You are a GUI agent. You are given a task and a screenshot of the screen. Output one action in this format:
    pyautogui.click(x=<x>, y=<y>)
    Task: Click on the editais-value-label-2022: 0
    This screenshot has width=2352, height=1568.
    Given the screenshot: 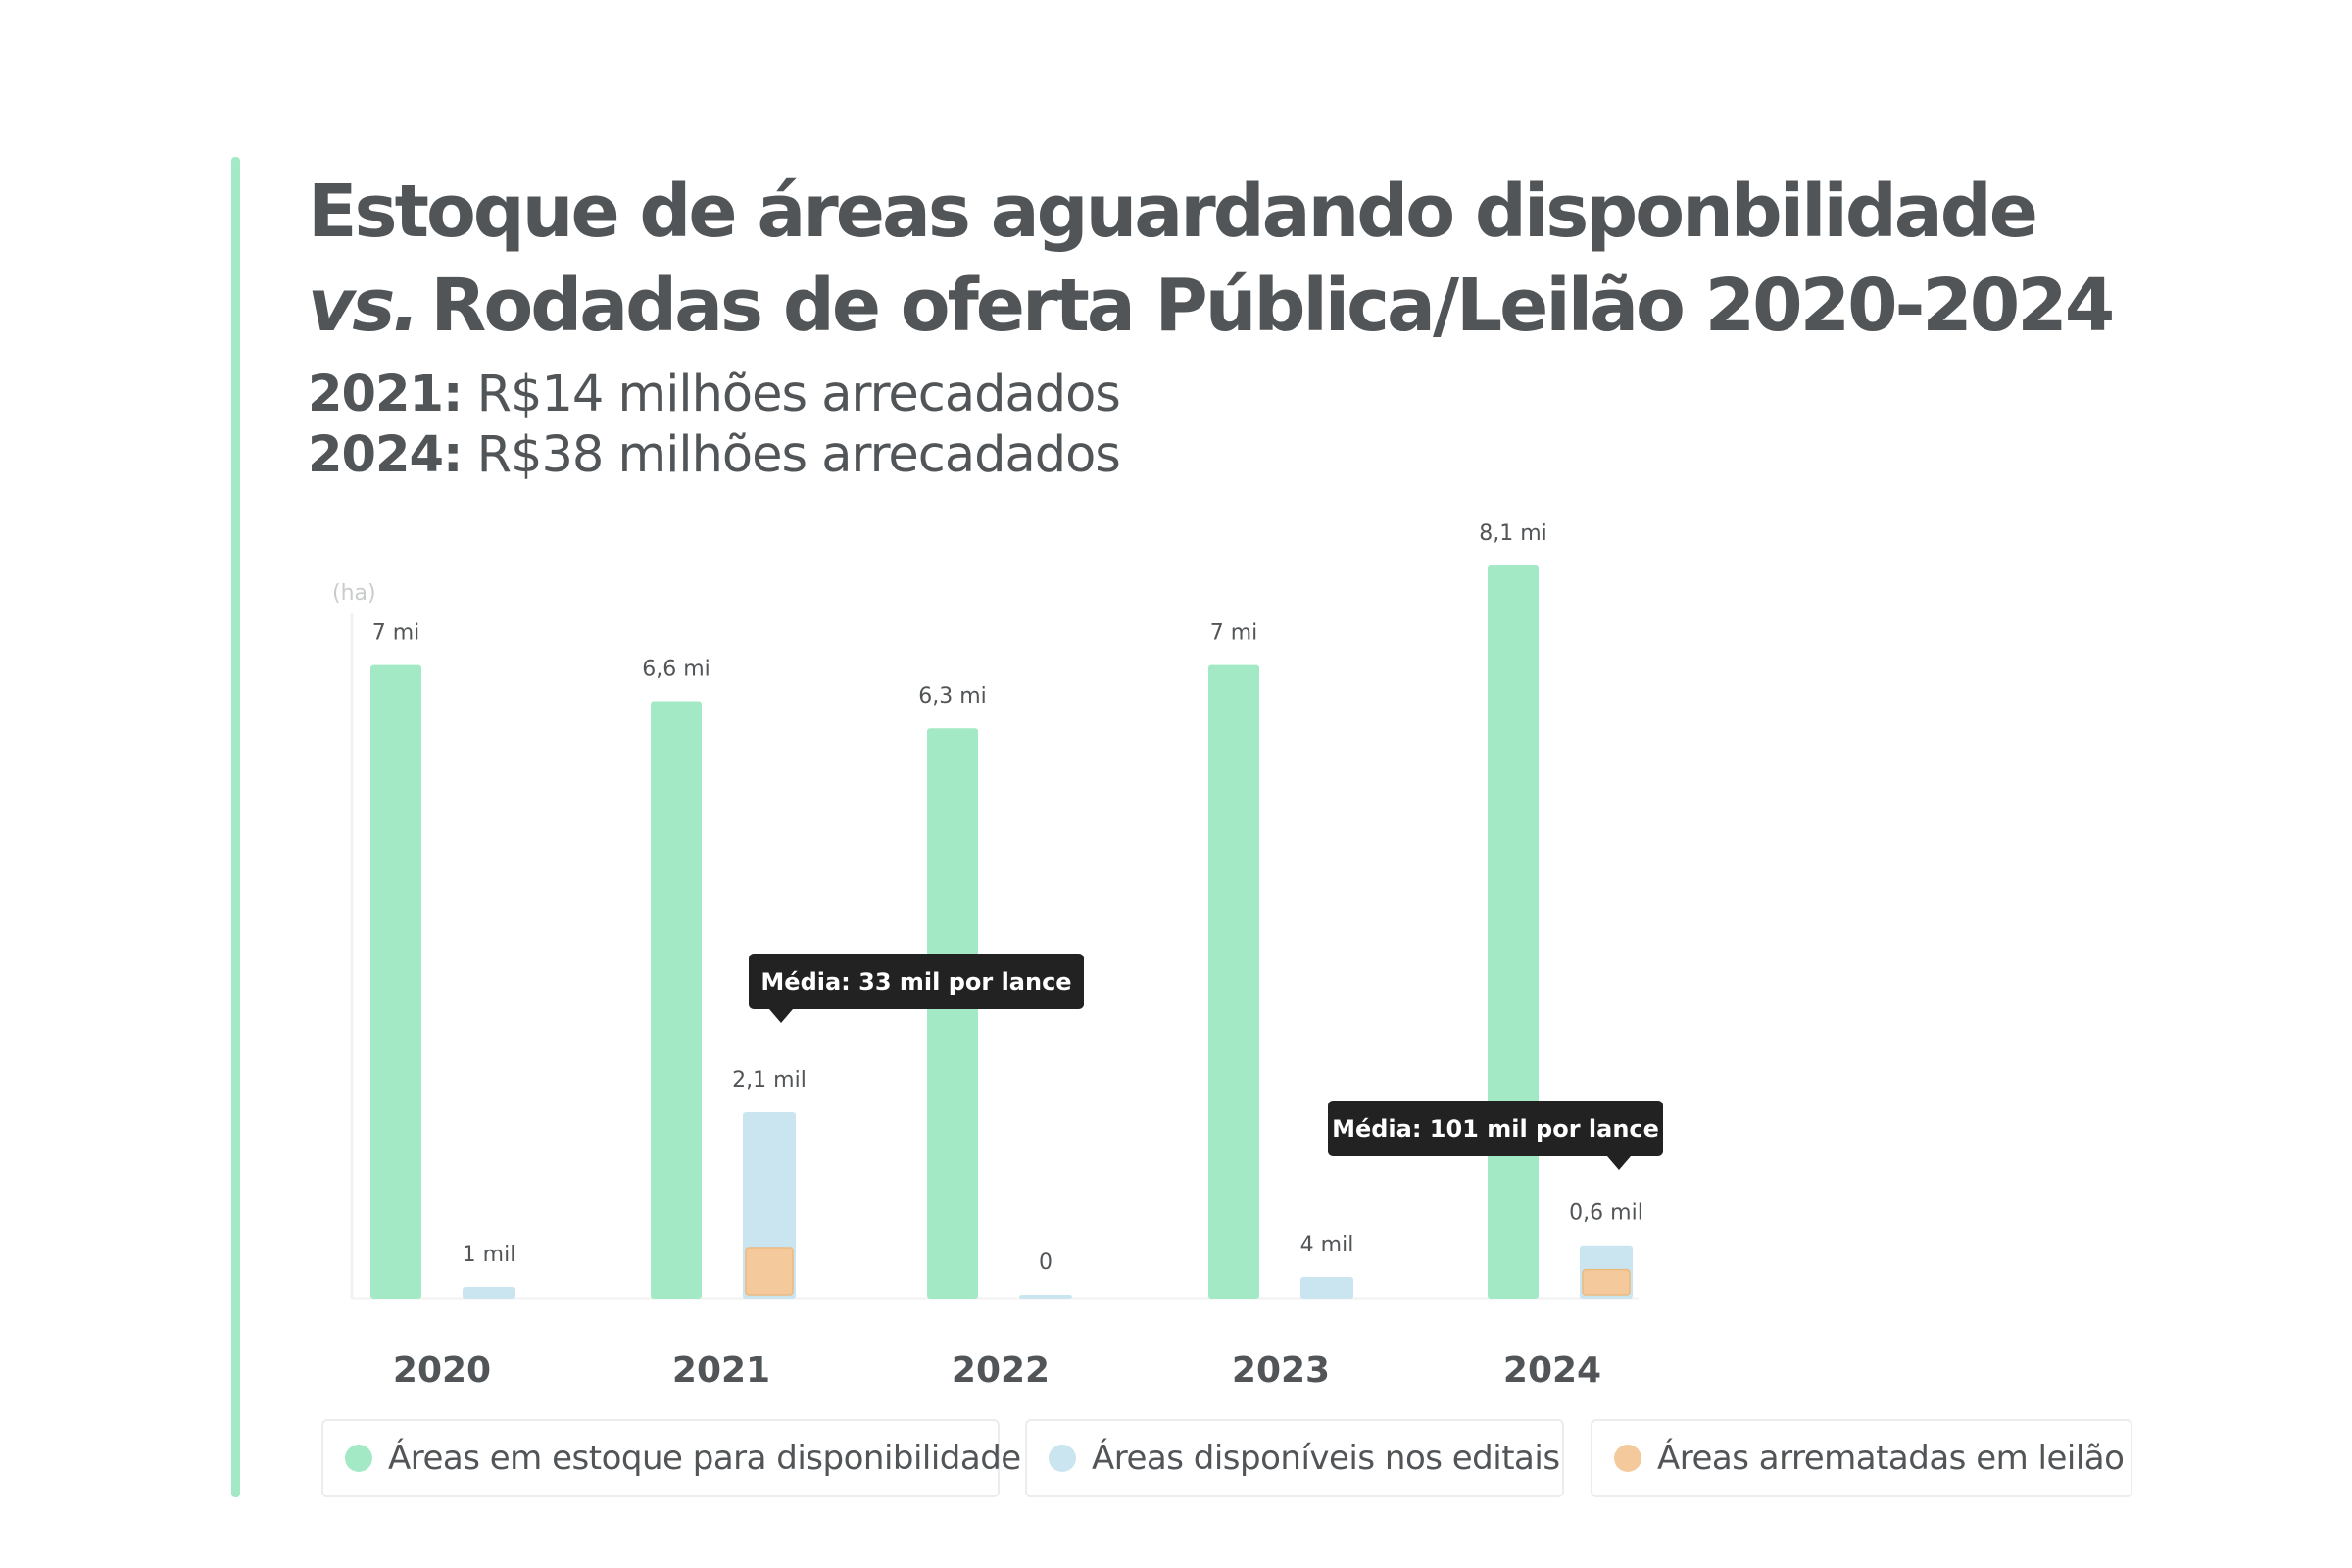 What is the action you would take?
    pyautogui.click(x=1046, y=1262)
    